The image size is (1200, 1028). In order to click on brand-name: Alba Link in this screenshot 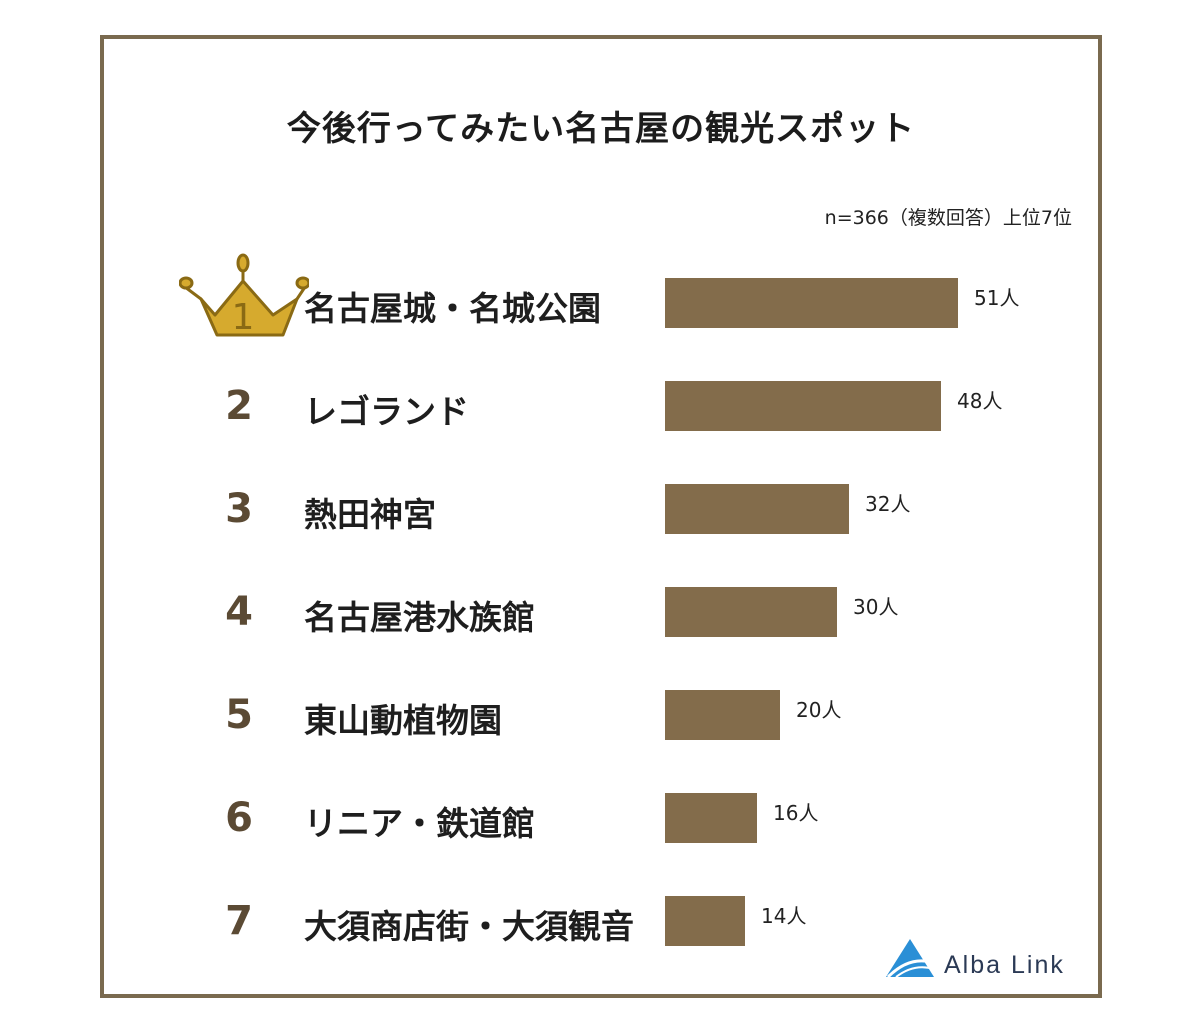, I will do `click(1004, 965)`.